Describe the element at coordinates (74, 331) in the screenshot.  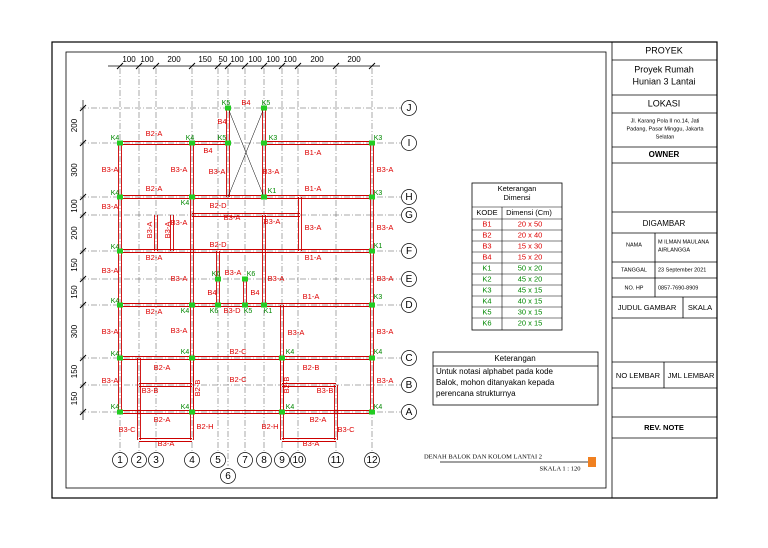
I see `dim-left: 300` at that location.